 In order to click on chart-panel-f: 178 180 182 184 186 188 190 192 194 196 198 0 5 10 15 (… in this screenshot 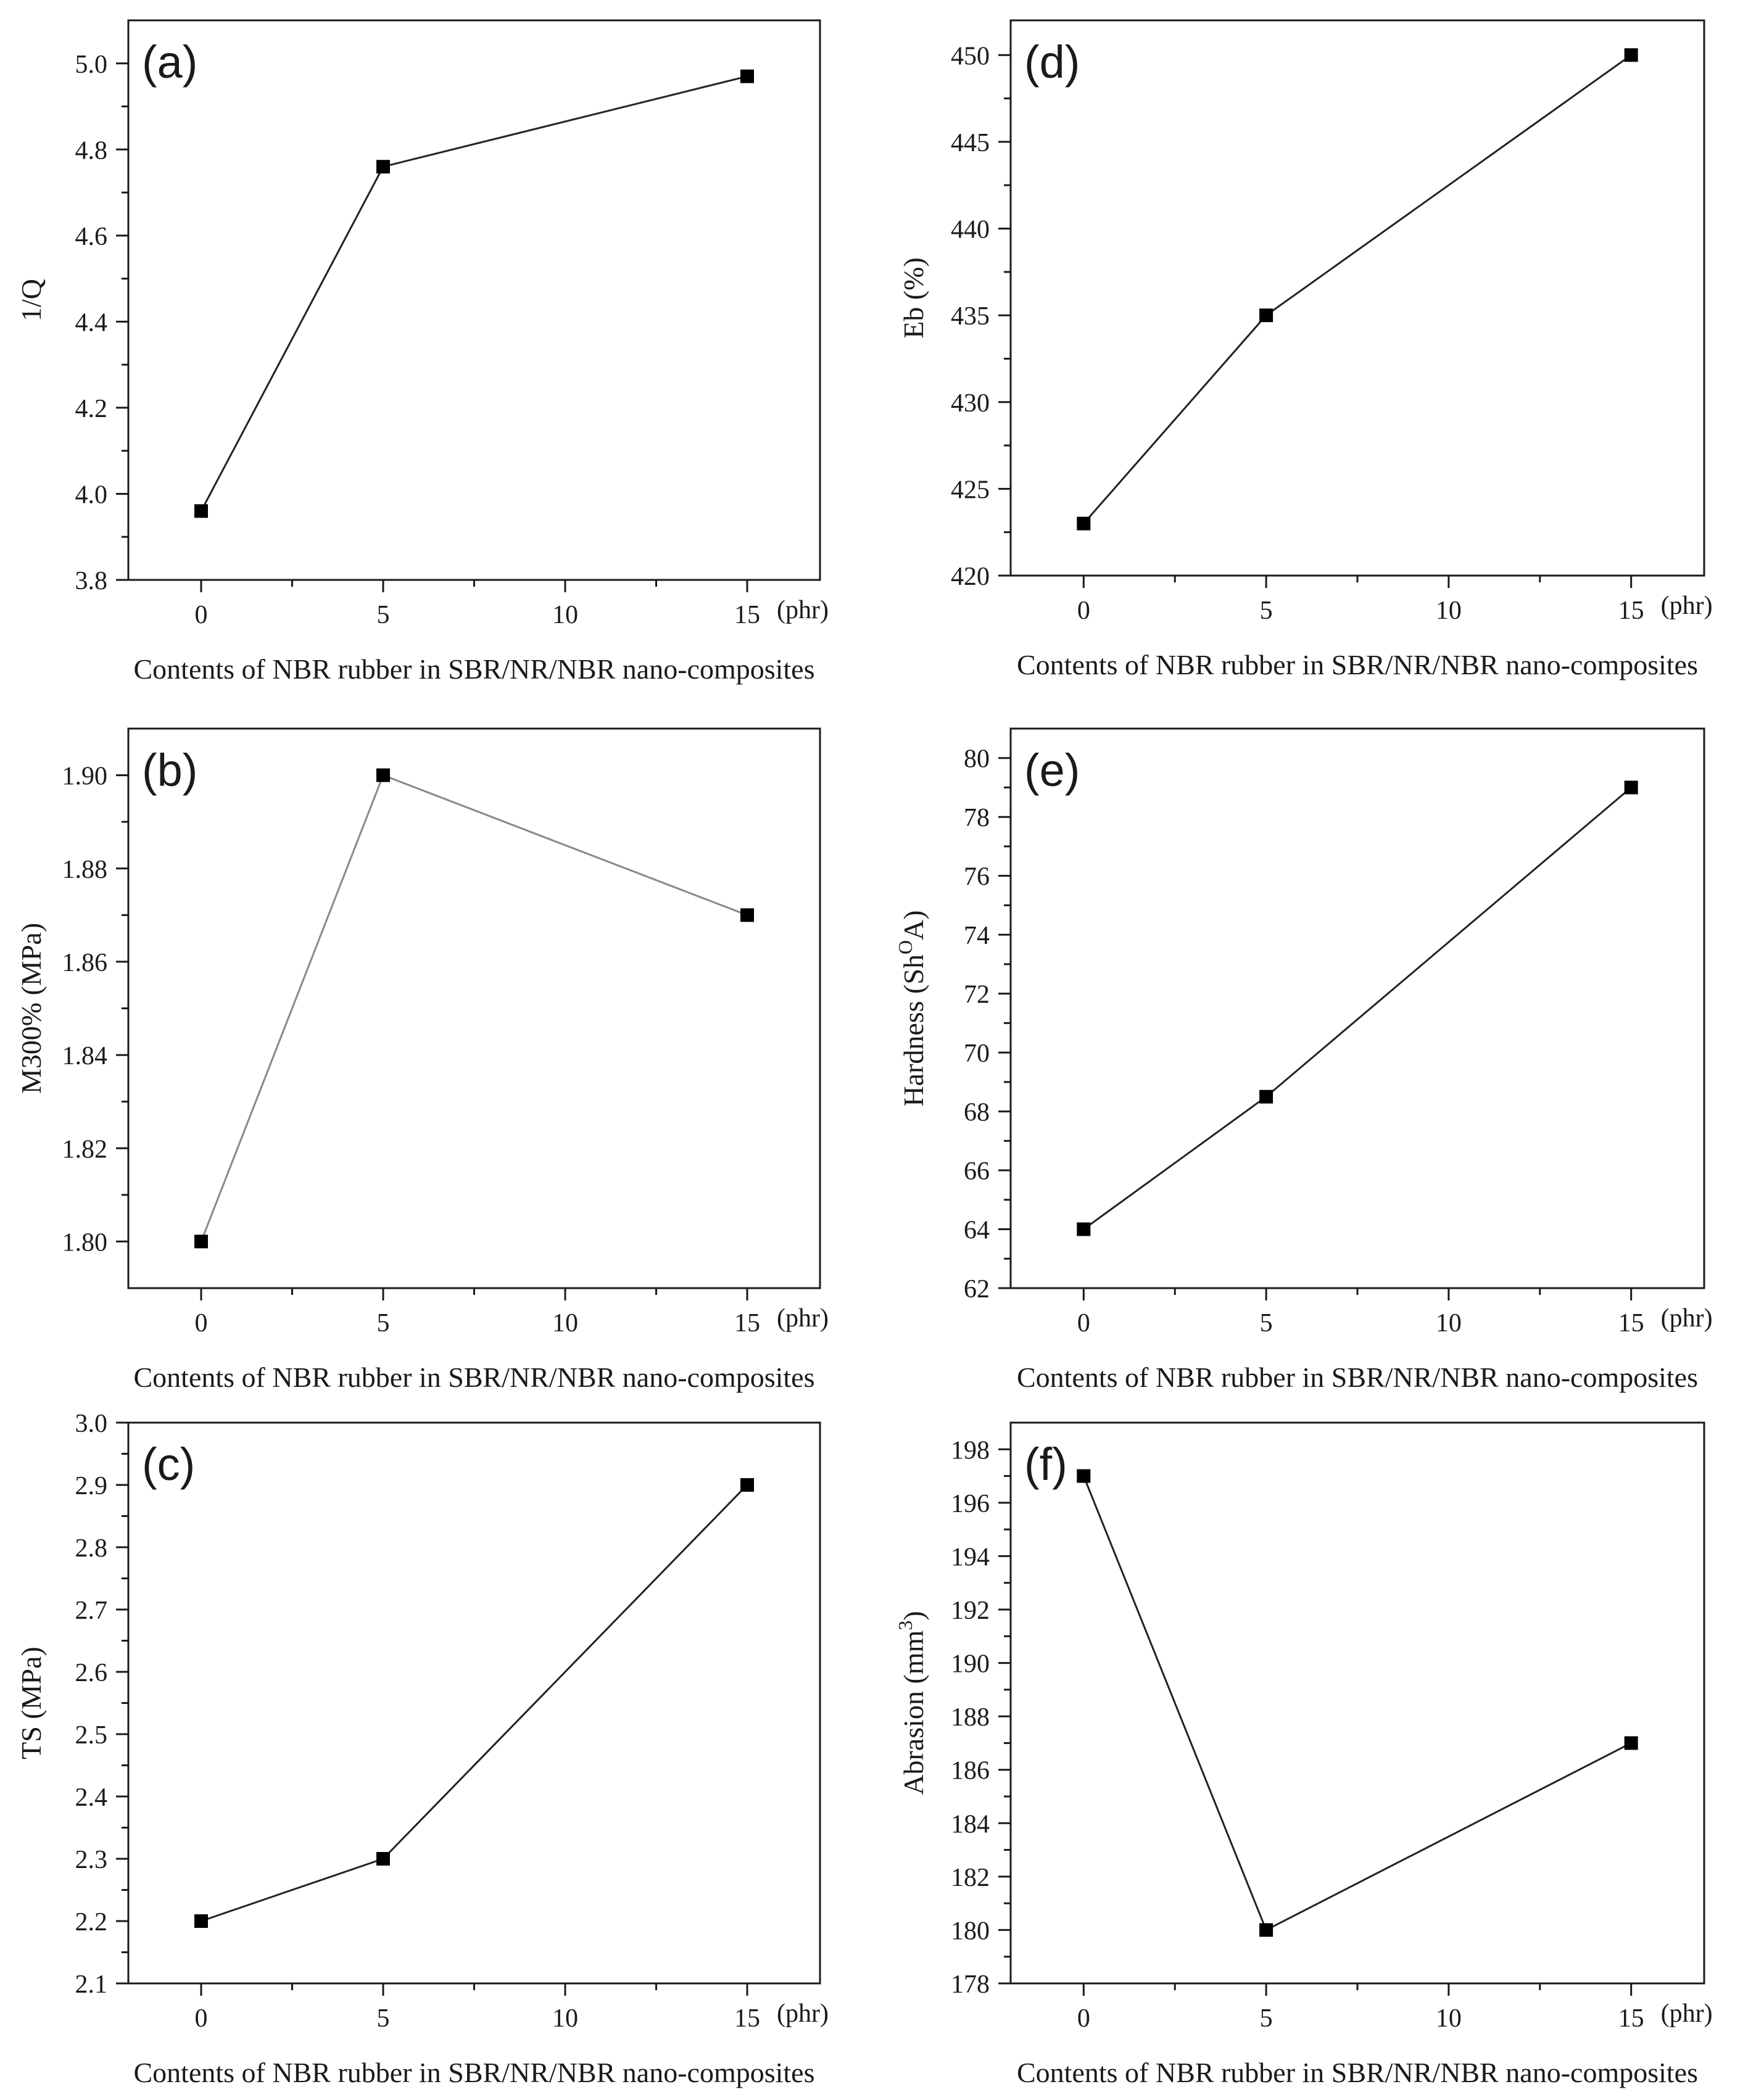, I will do `click(1304, 1754)`.